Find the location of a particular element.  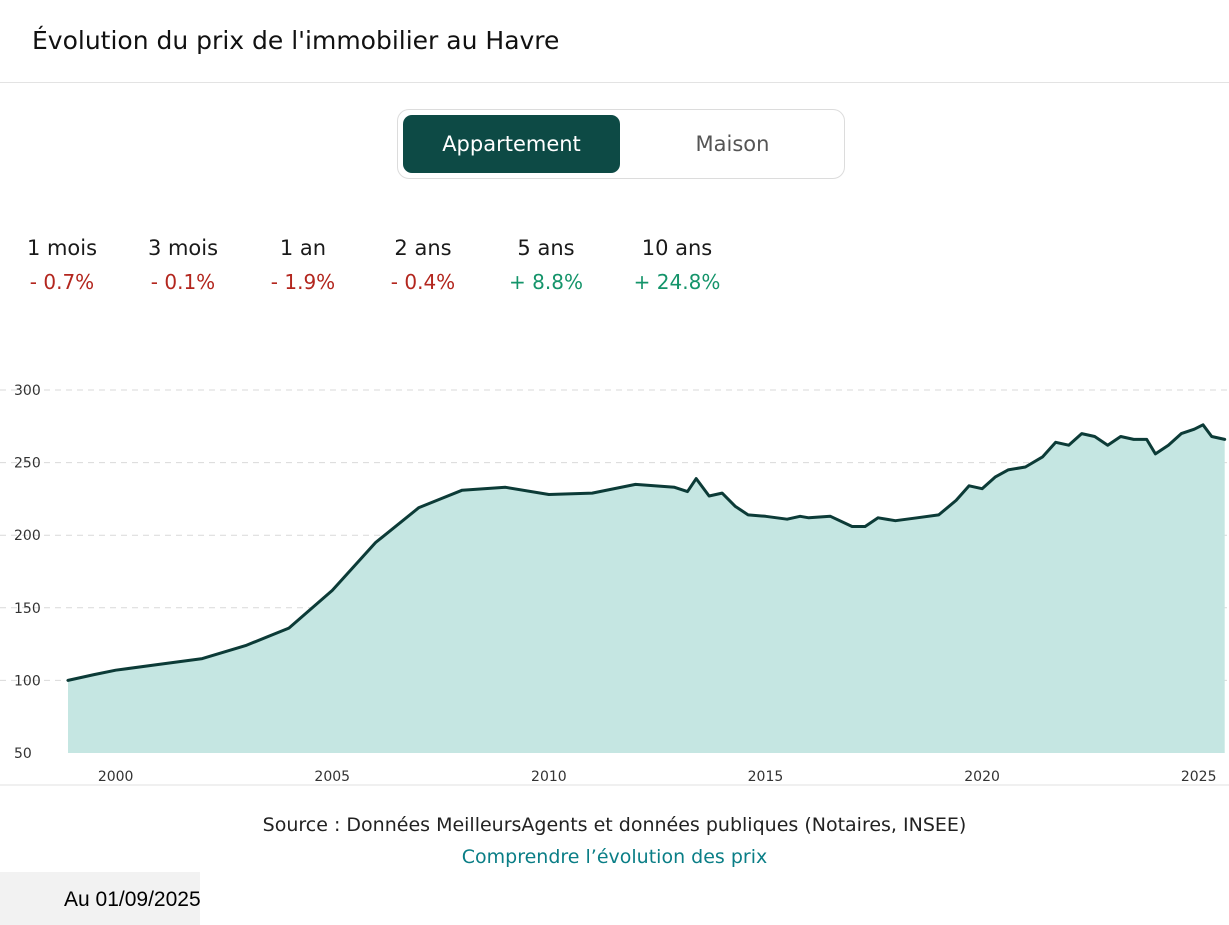

y-tick-label: 300 is located at coordinates (27, 391).